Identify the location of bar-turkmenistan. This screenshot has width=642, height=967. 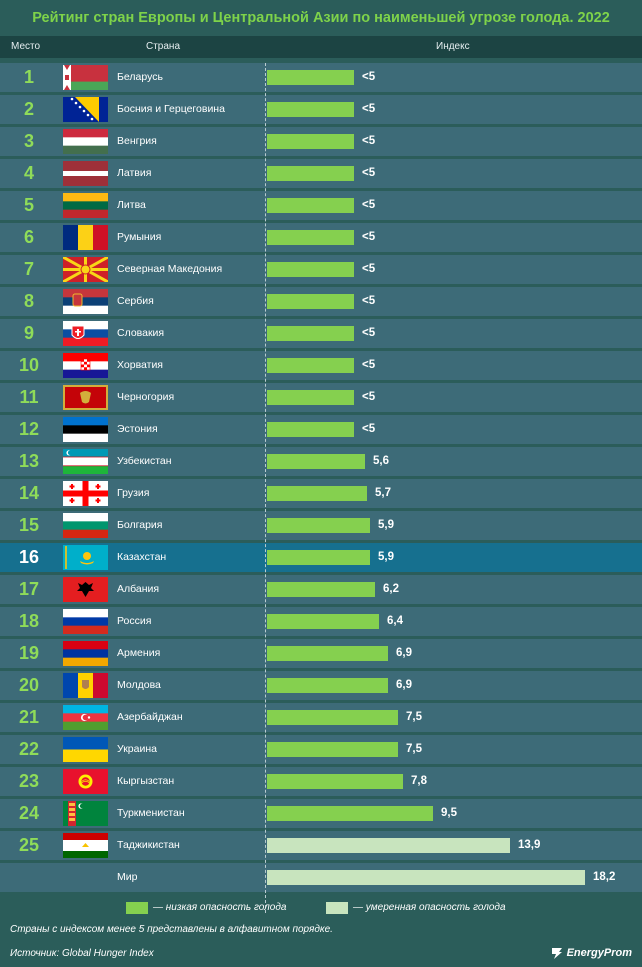
(350, 813).